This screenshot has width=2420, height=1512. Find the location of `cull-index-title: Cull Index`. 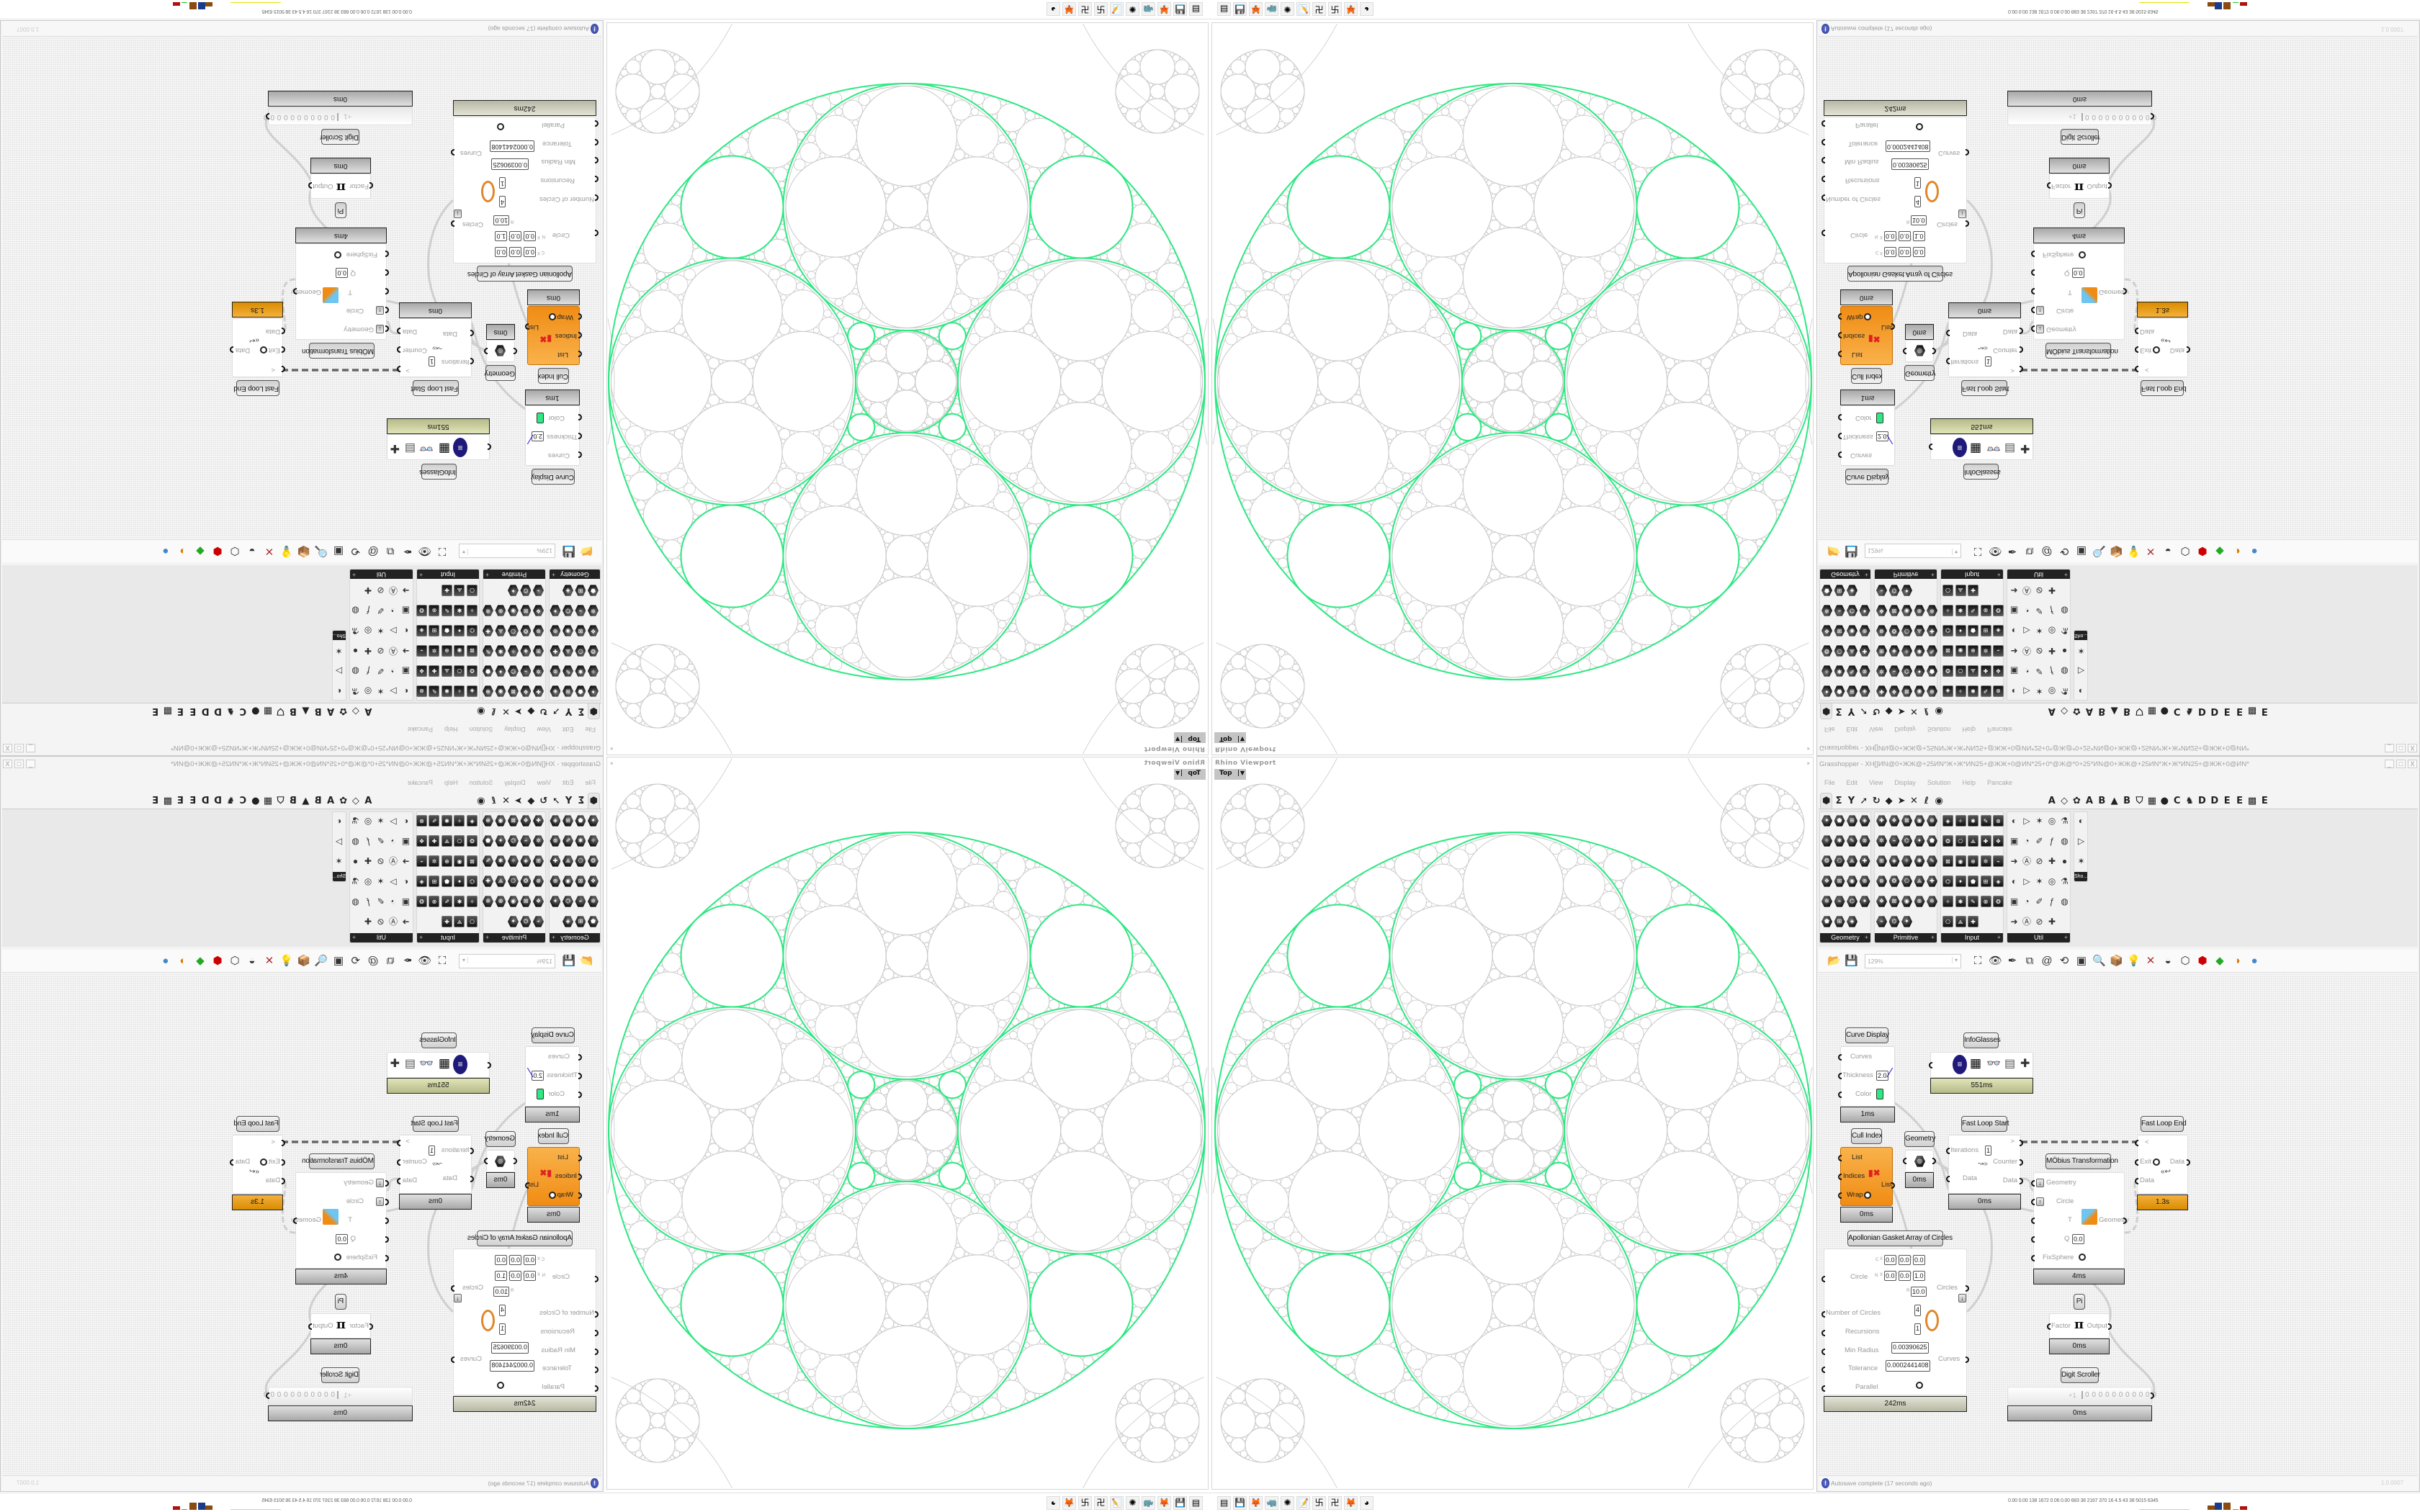

cull-index-title: Cull Index is located at coordinates (553, 1136).